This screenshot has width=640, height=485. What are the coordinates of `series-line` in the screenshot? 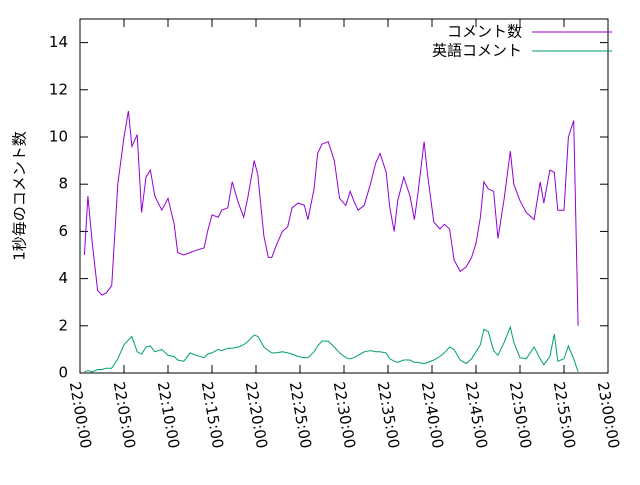 It's located at (331, 349).